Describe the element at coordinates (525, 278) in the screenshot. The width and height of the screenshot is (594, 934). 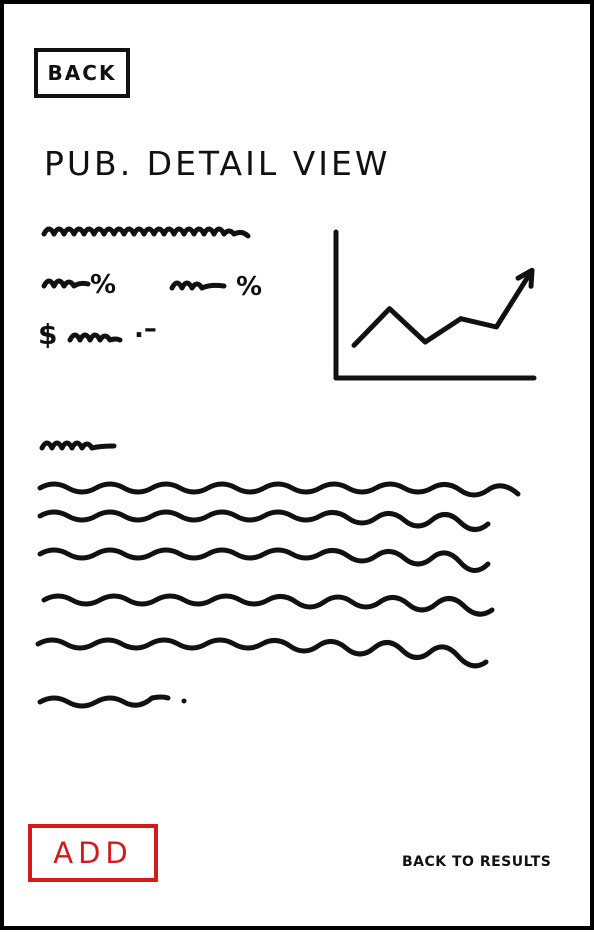
I see `chart-arrowhead` at that location.